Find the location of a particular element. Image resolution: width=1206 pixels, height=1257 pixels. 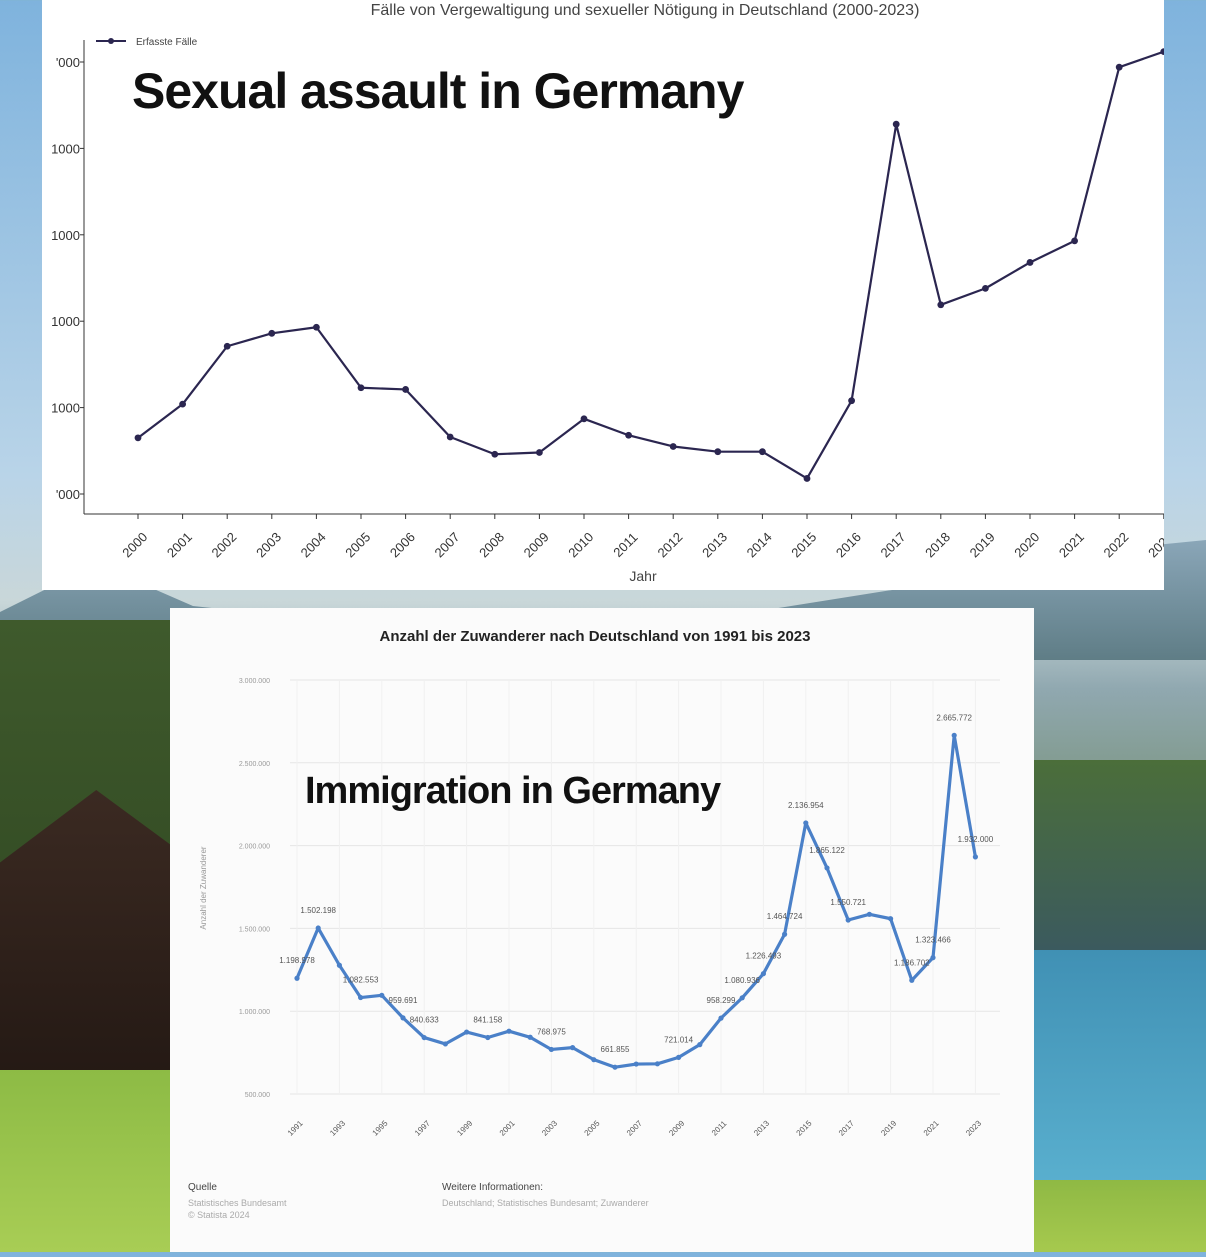

chart1-x-tick-label: 2012 is located at coordinates (669, 544).